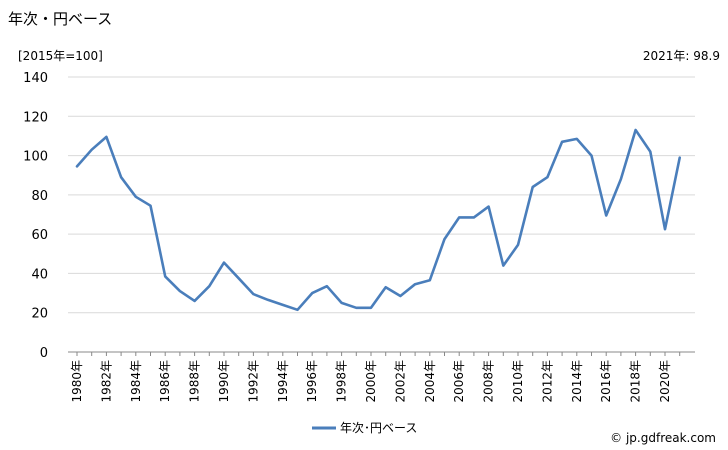 This screenshot has height=450, width=728. I want to click on x-tick-label: 2002年, so click(400, 381).